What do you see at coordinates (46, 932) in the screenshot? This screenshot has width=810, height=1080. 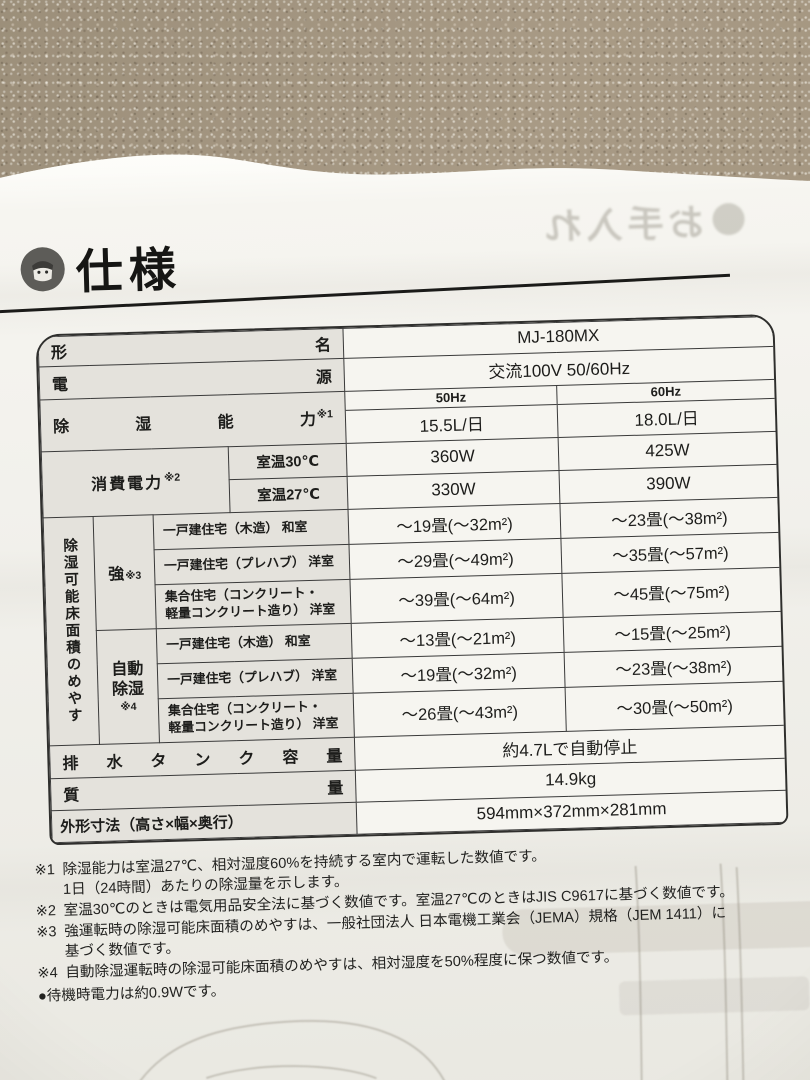 I see `footnote-marker: ※3` at bounding box center [46, 932].